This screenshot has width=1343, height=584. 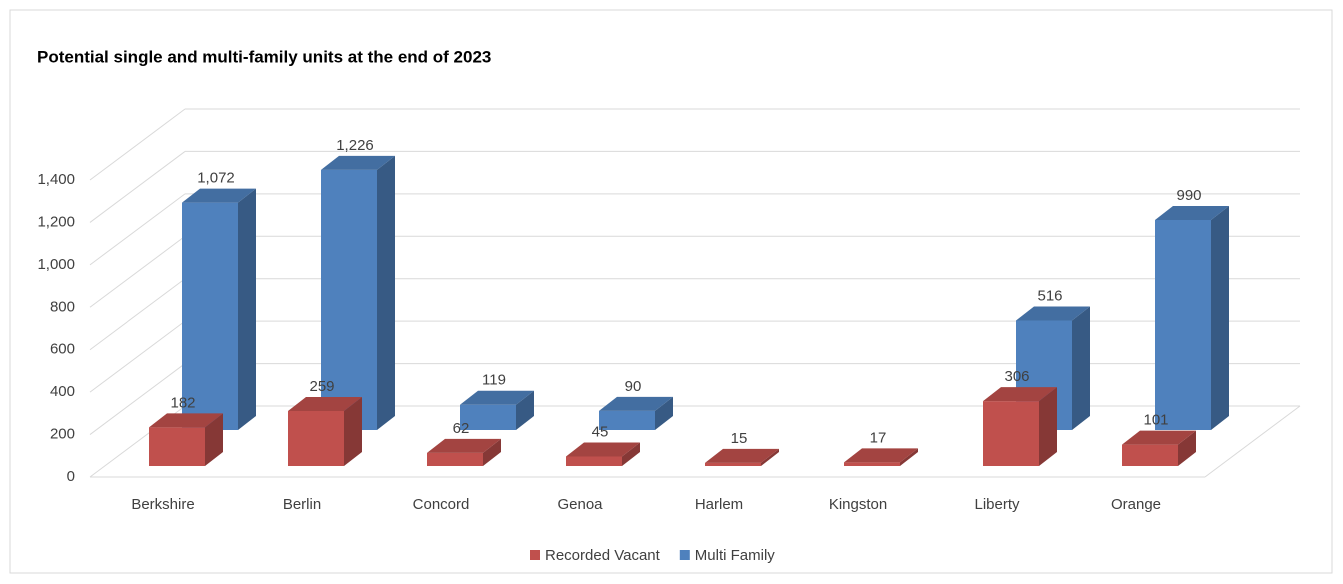 I want to click on y-tick-label: 400, so click(x=62, y=391).